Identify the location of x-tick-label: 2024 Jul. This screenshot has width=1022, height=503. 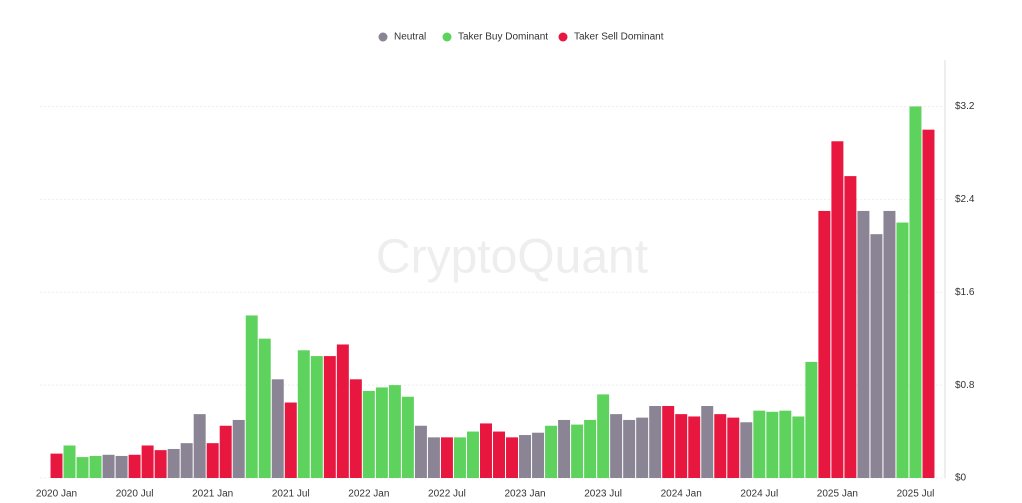
(759, 494).